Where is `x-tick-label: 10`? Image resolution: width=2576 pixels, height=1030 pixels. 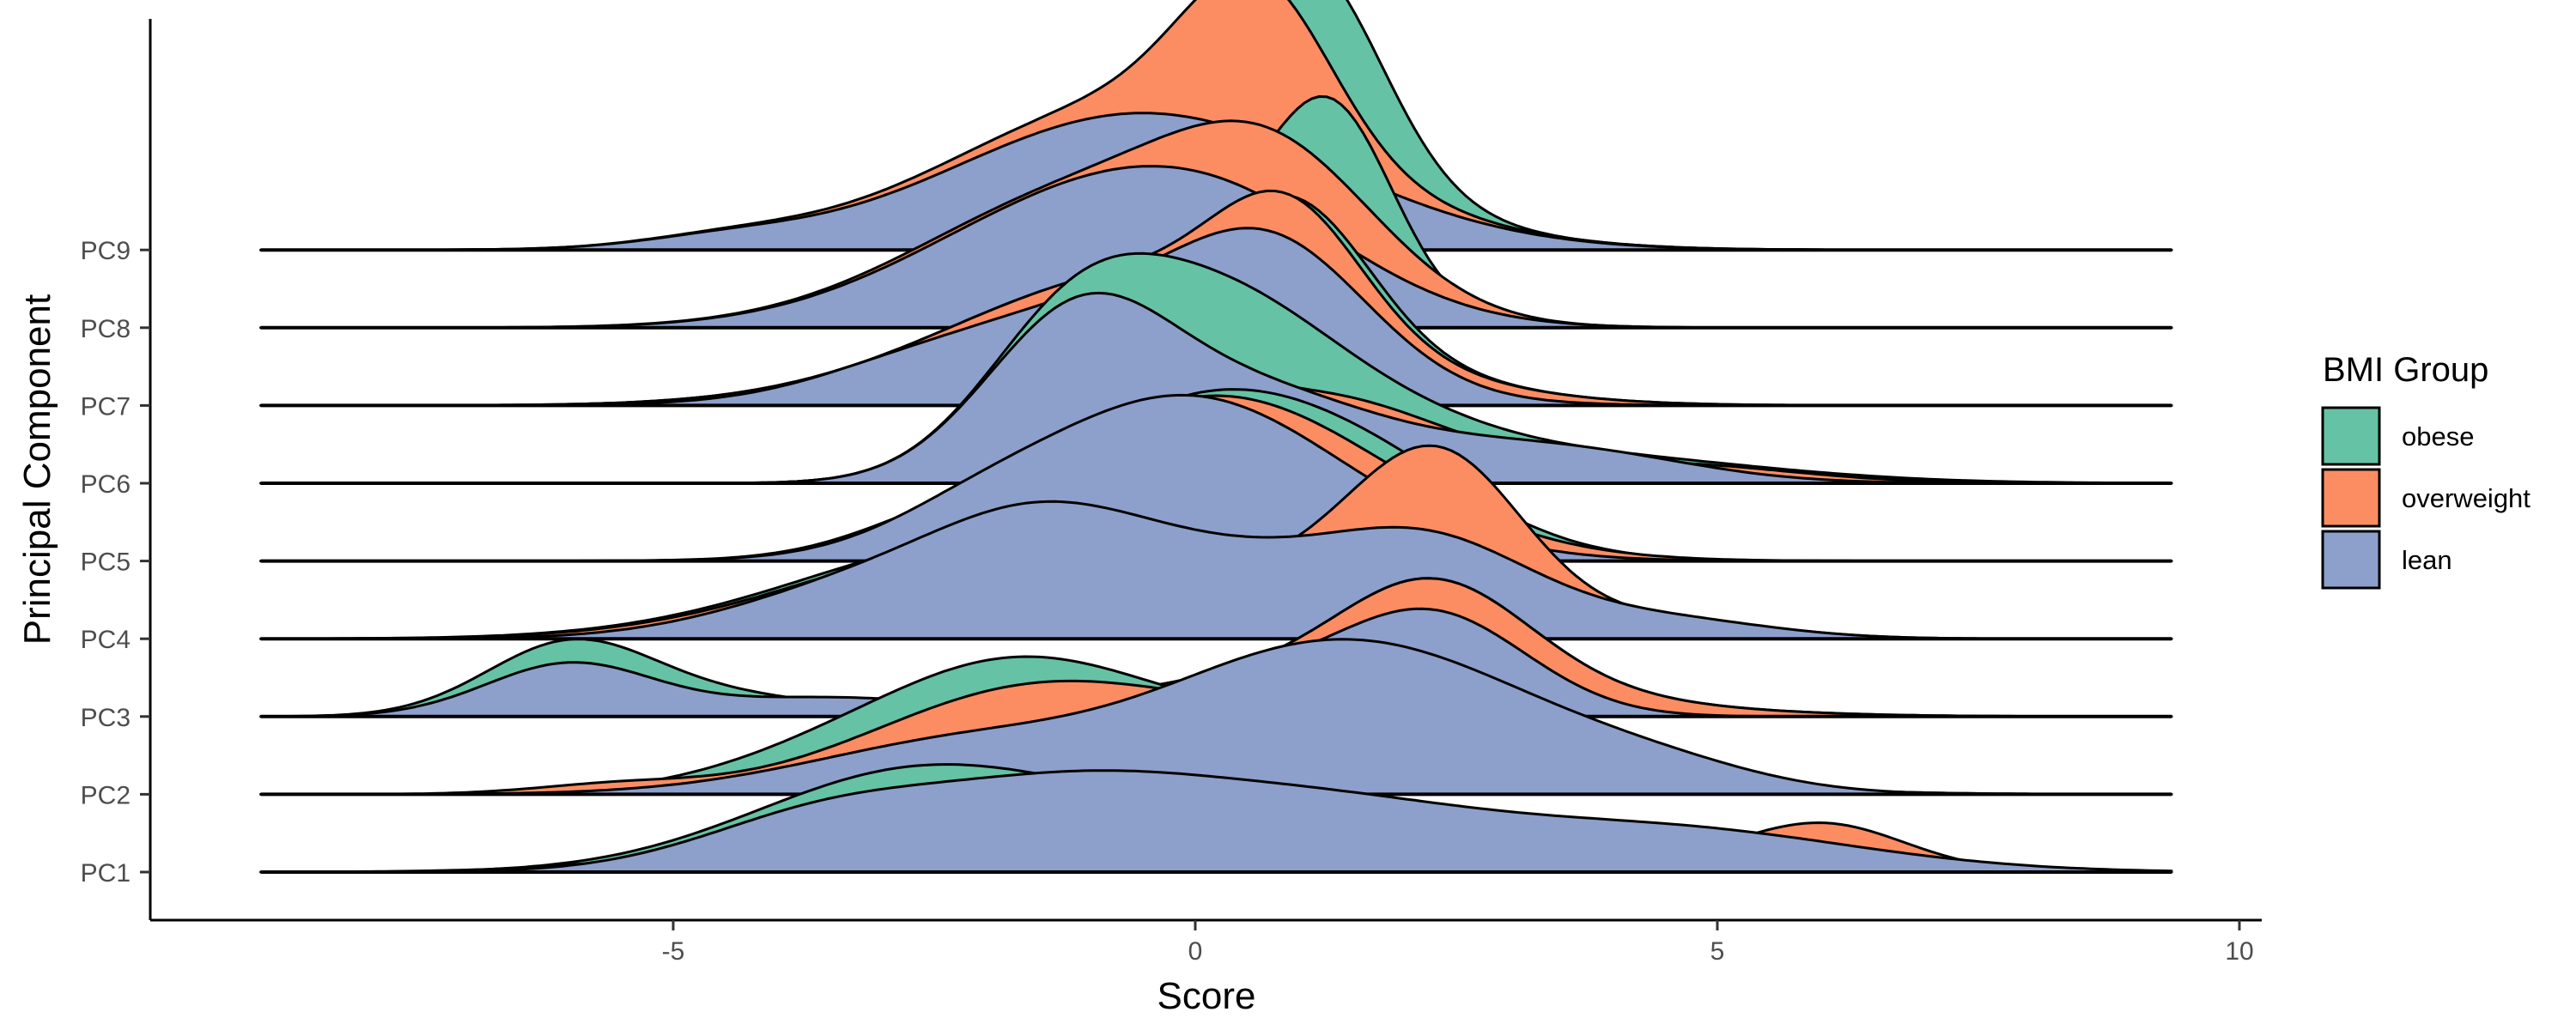
x-tick-label: 10 is located at coordinates (2239, 951).